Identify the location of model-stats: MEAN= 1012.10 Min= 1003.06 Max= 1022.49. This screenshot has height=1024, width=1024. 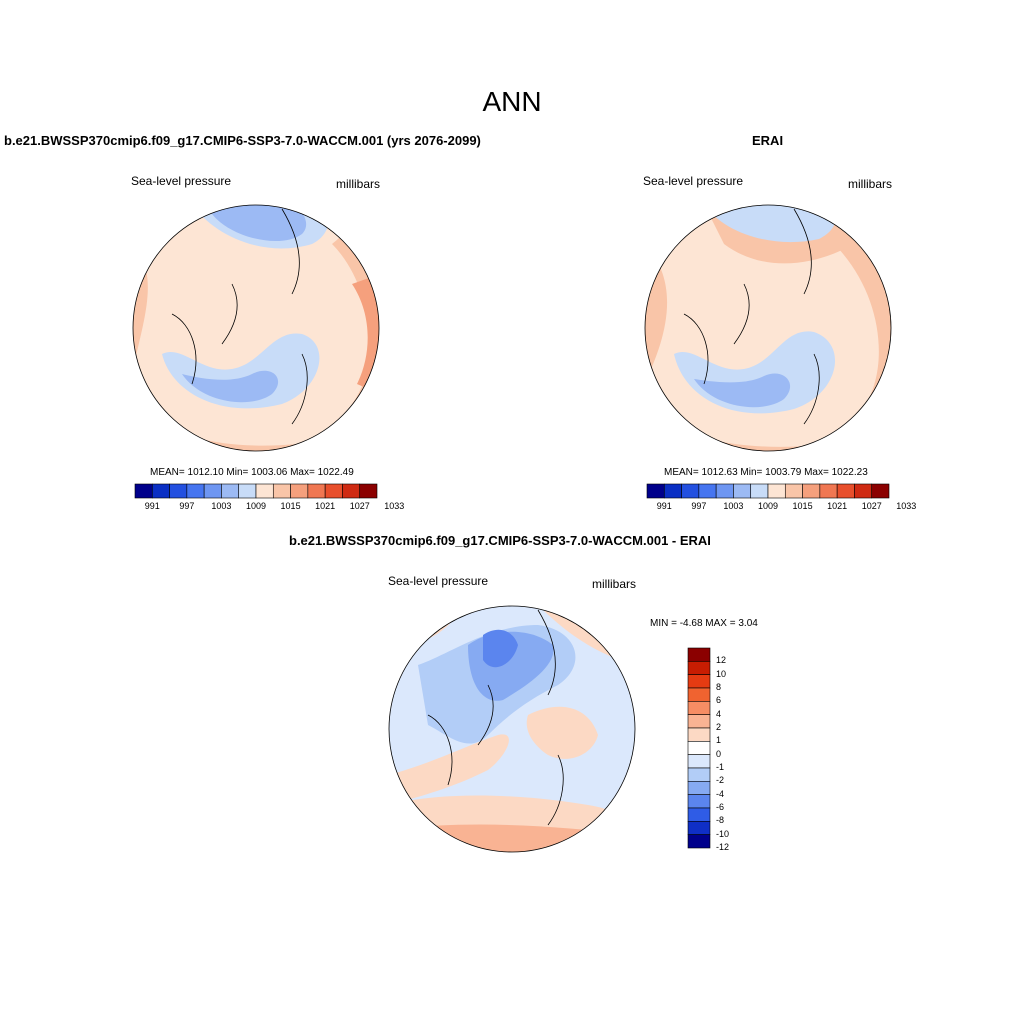
(252, 472).